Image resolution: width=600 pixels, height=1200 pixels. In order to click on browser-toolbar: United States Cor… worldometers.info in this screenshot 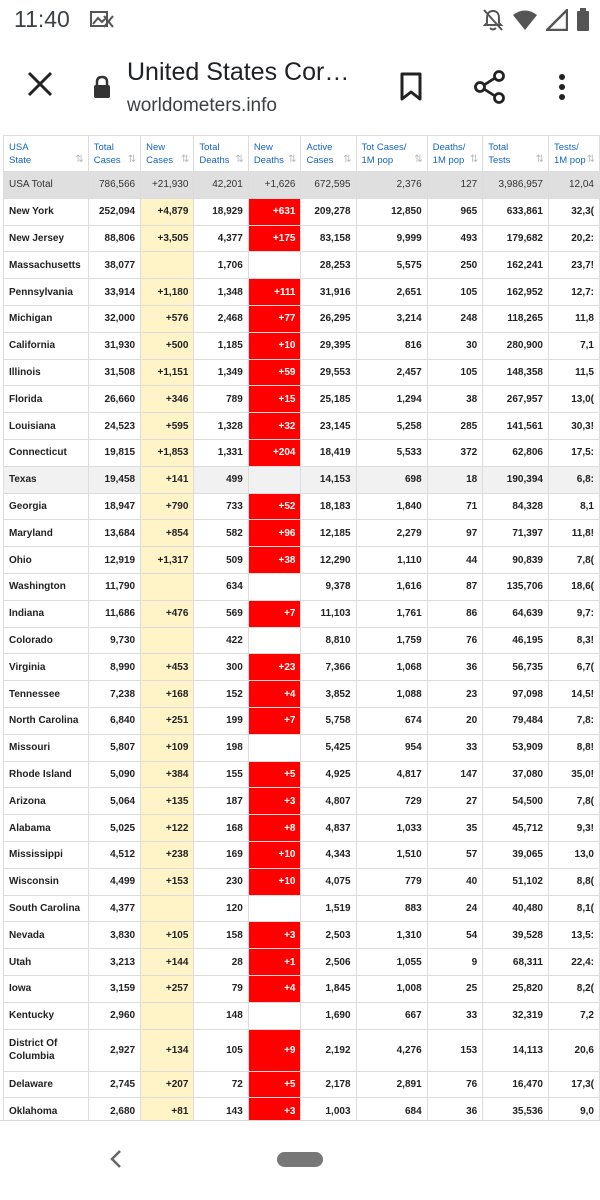, I will do `click(300, 87)`.